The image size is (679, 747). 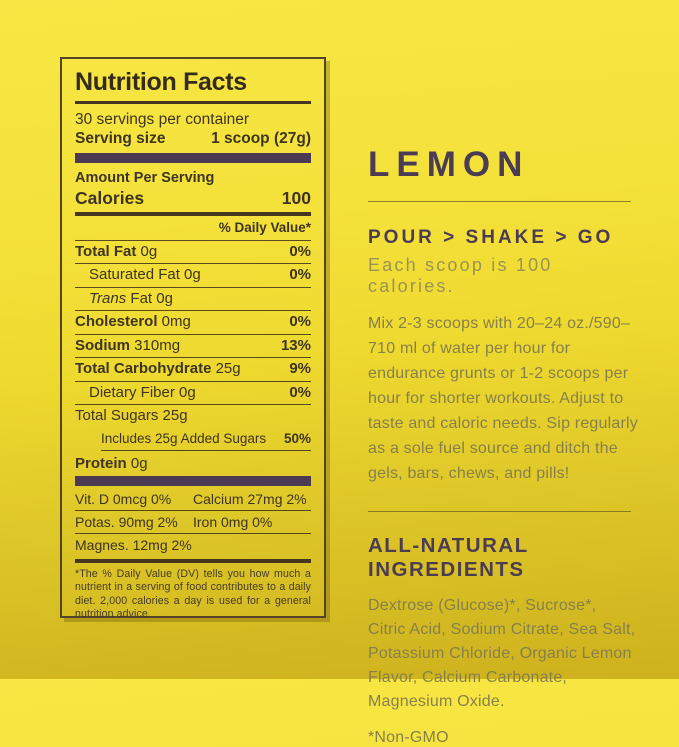 I want to click on calories-per-scoop-note: Each scoop is 100 calories., so click(x=460, y=275).